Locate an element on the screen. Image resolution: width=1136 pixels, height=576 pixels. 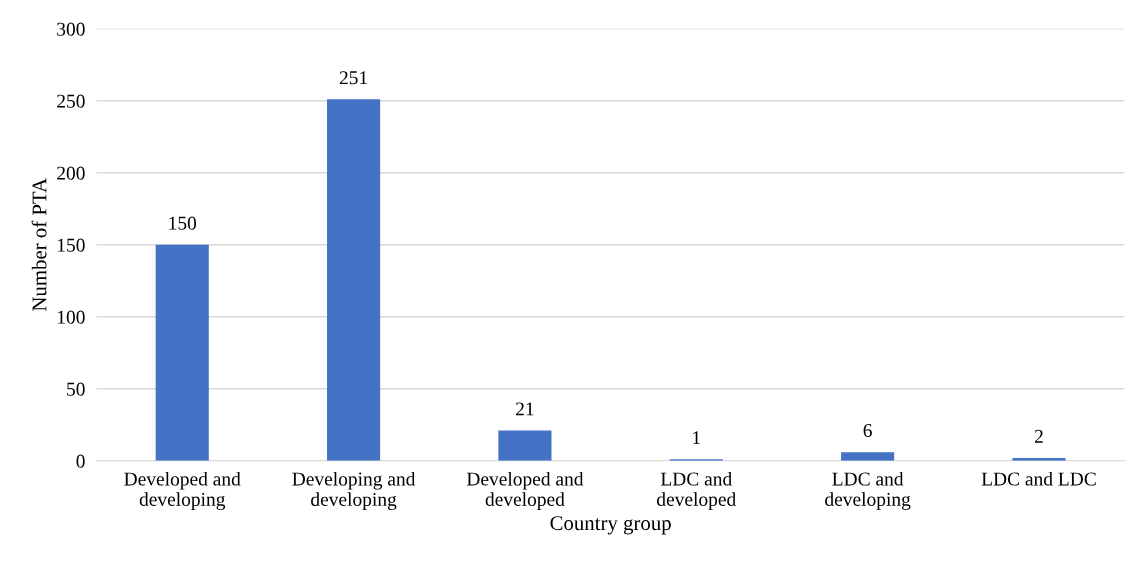
data-label: 251 is located at coordinates (353, 78).